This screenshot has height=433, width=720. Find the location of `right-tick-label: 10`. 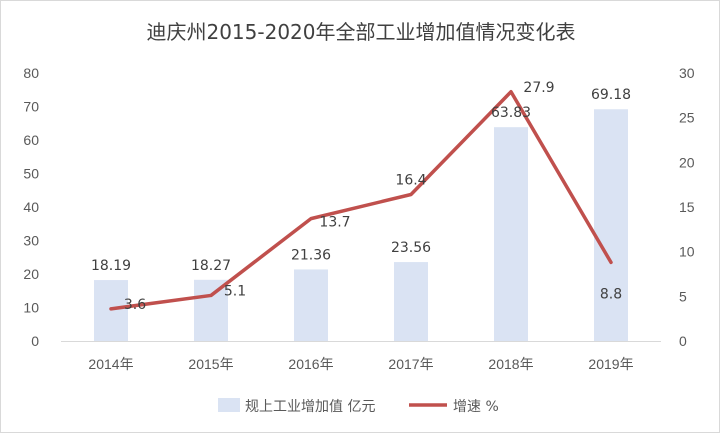

right-tick-label: 10 is located at coordinates (687, 252).